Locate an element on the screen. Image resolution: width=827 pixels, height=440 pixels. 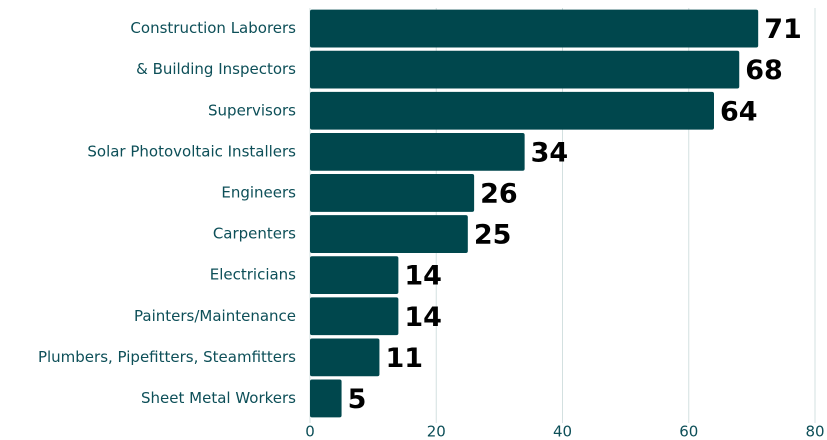
y-tick-label: Supervisors is located at coordinates (252, 110).